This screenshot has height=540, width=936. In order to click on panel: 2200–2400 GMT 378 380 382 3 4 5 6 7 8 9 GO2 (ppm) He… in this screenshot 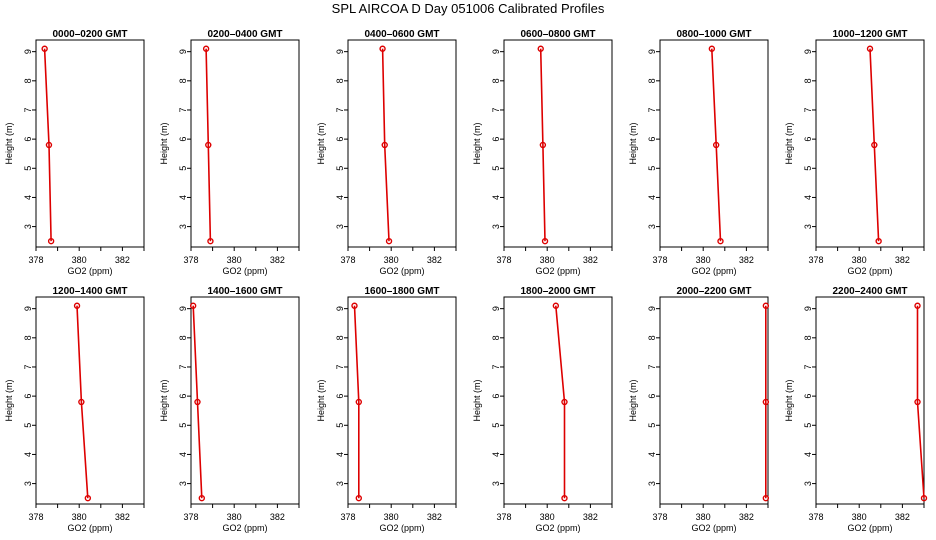, I will do `click(856, 409)`.